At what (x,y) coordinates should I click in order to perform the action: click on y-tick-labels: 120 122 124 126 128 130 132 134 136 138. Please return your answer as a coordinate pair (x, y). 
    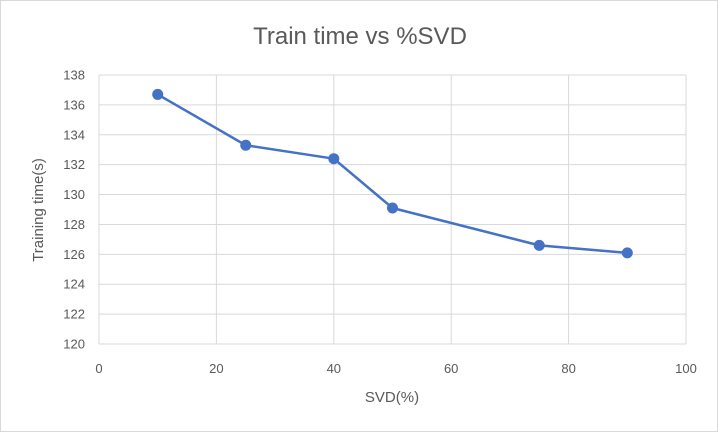
    Looking at the image, I should click on (74, 210).